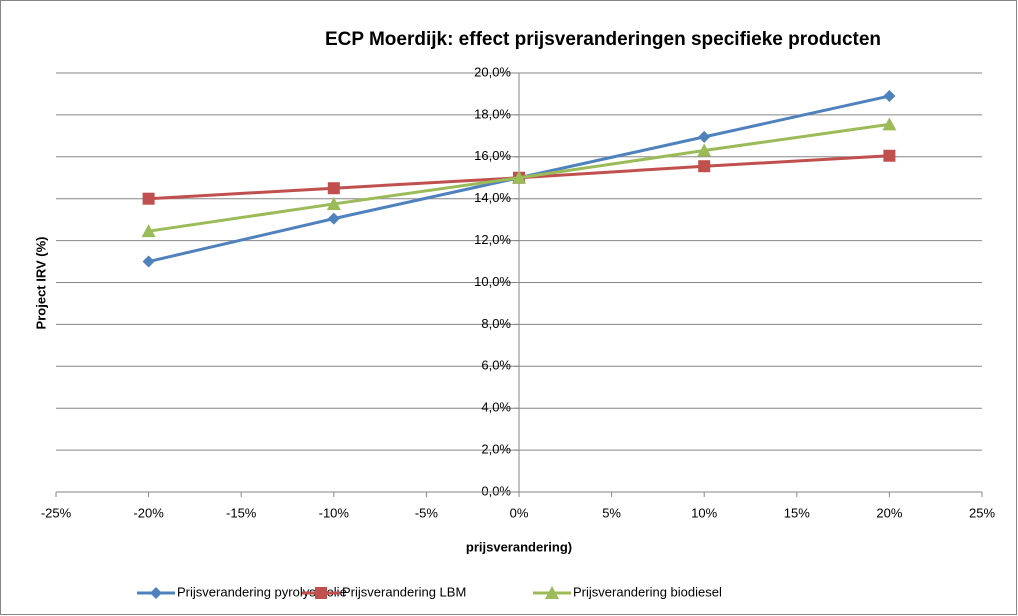 Image resolution: width=1018 pixels, height=616 pixels. I want to click on x-tick-label: -10%, so click(334, 512).